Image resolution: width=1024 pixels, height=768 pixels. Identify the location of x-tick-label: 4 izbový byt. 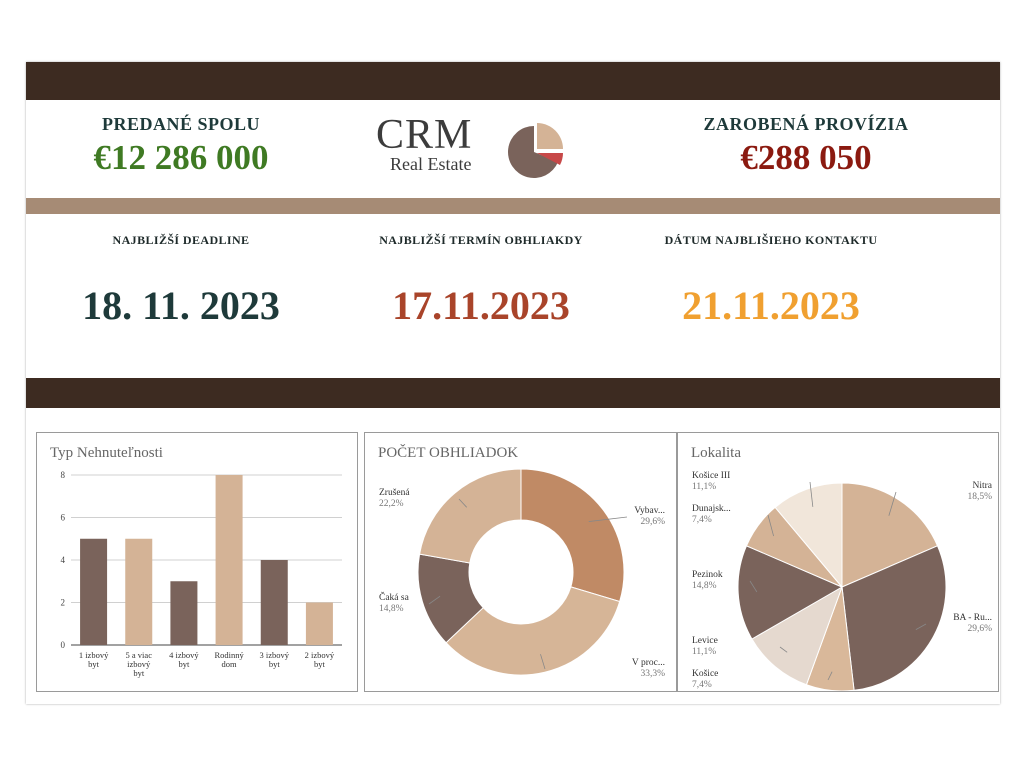
(184, 659).